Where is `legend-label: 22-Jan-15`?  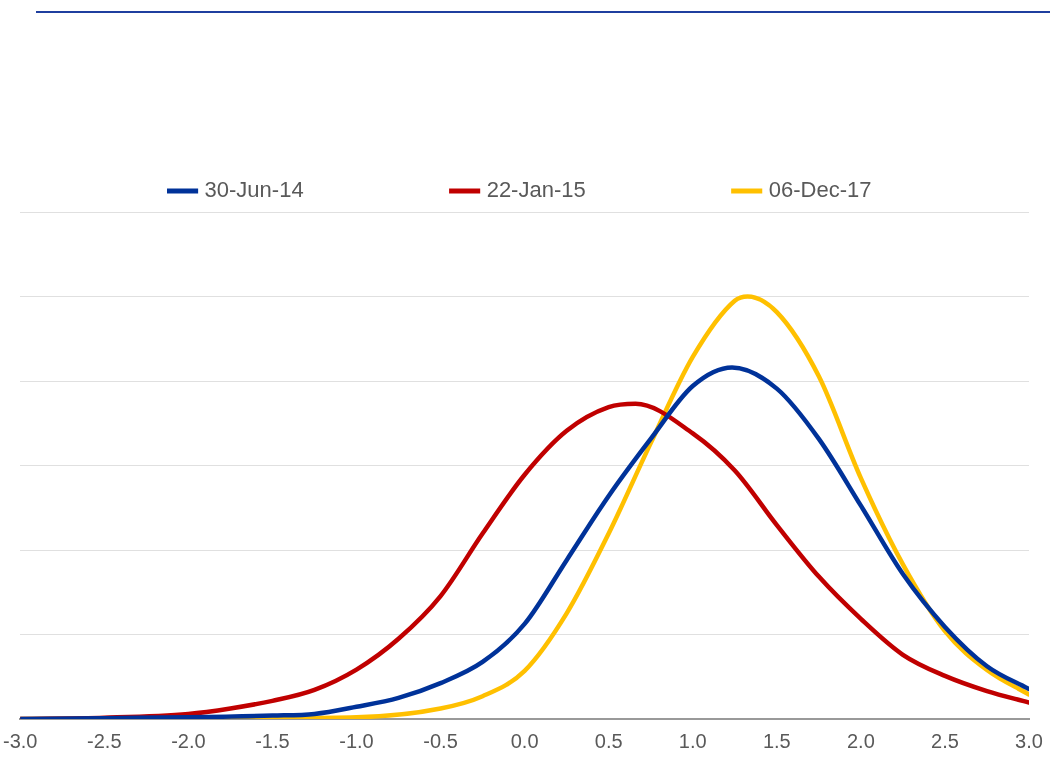
legend-label: 22-Jan-15 is located at coordinates (536, 190).